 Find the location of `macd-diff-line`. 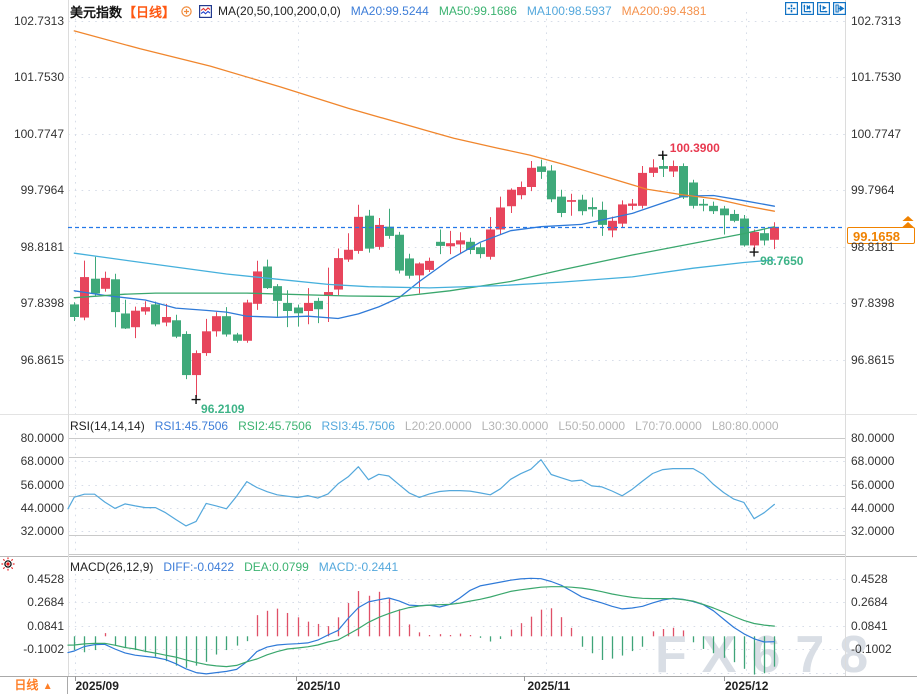

macd-diff-line is located at coordinates (421, 626).